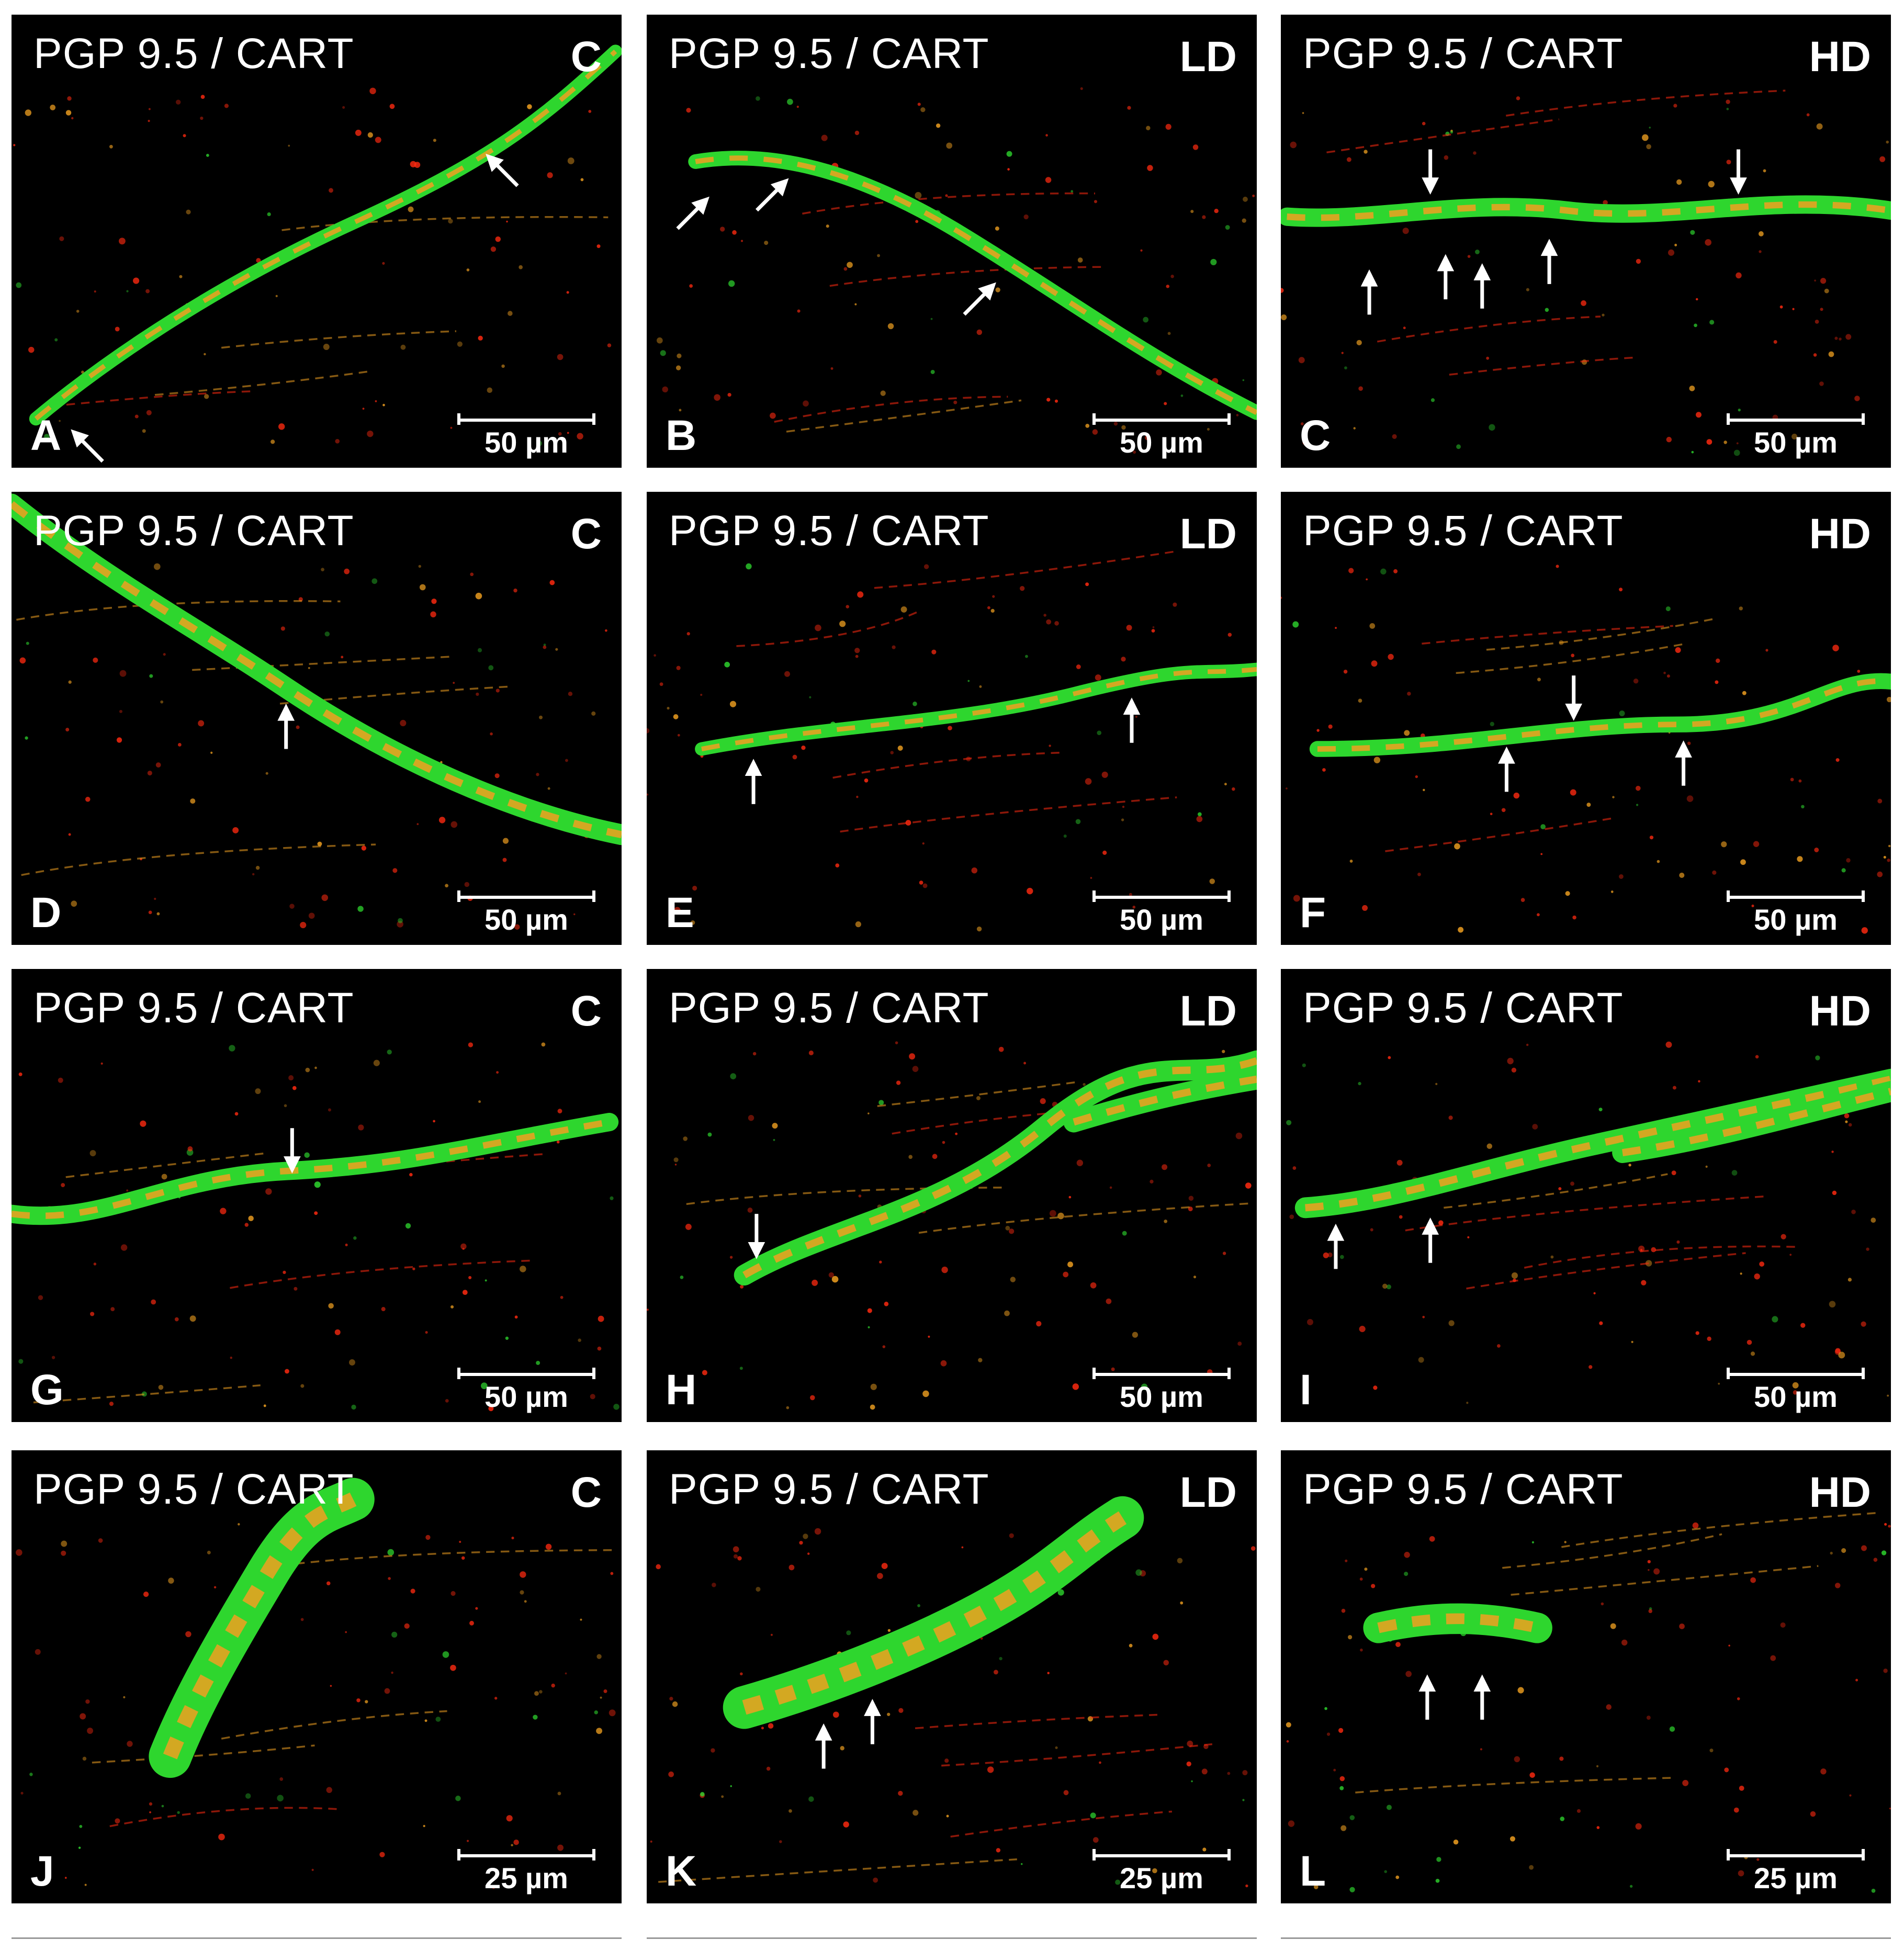 The width and height of the screenshot is (1904, 1951). What do you see at coordinates (1161, 896) in the screenshot?
I see `scale-bar` at bounding box center [1161, 896].